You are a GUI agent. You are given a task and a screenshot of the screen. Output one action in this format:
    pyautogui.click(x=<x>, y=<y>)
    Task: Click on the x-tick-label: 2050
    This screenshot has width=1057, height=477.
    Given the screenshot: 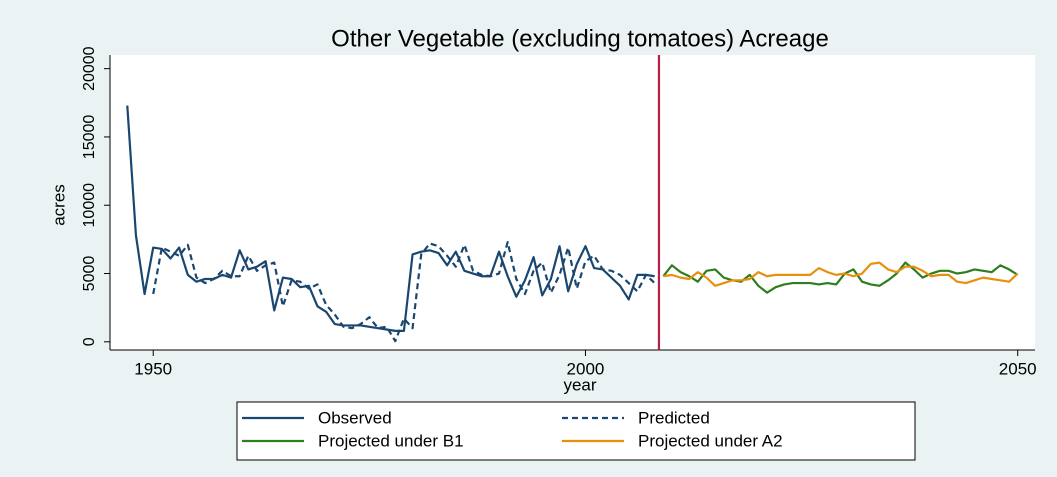 What is the action you would take?
    pyautogui.click(x=1018, y=368)
    